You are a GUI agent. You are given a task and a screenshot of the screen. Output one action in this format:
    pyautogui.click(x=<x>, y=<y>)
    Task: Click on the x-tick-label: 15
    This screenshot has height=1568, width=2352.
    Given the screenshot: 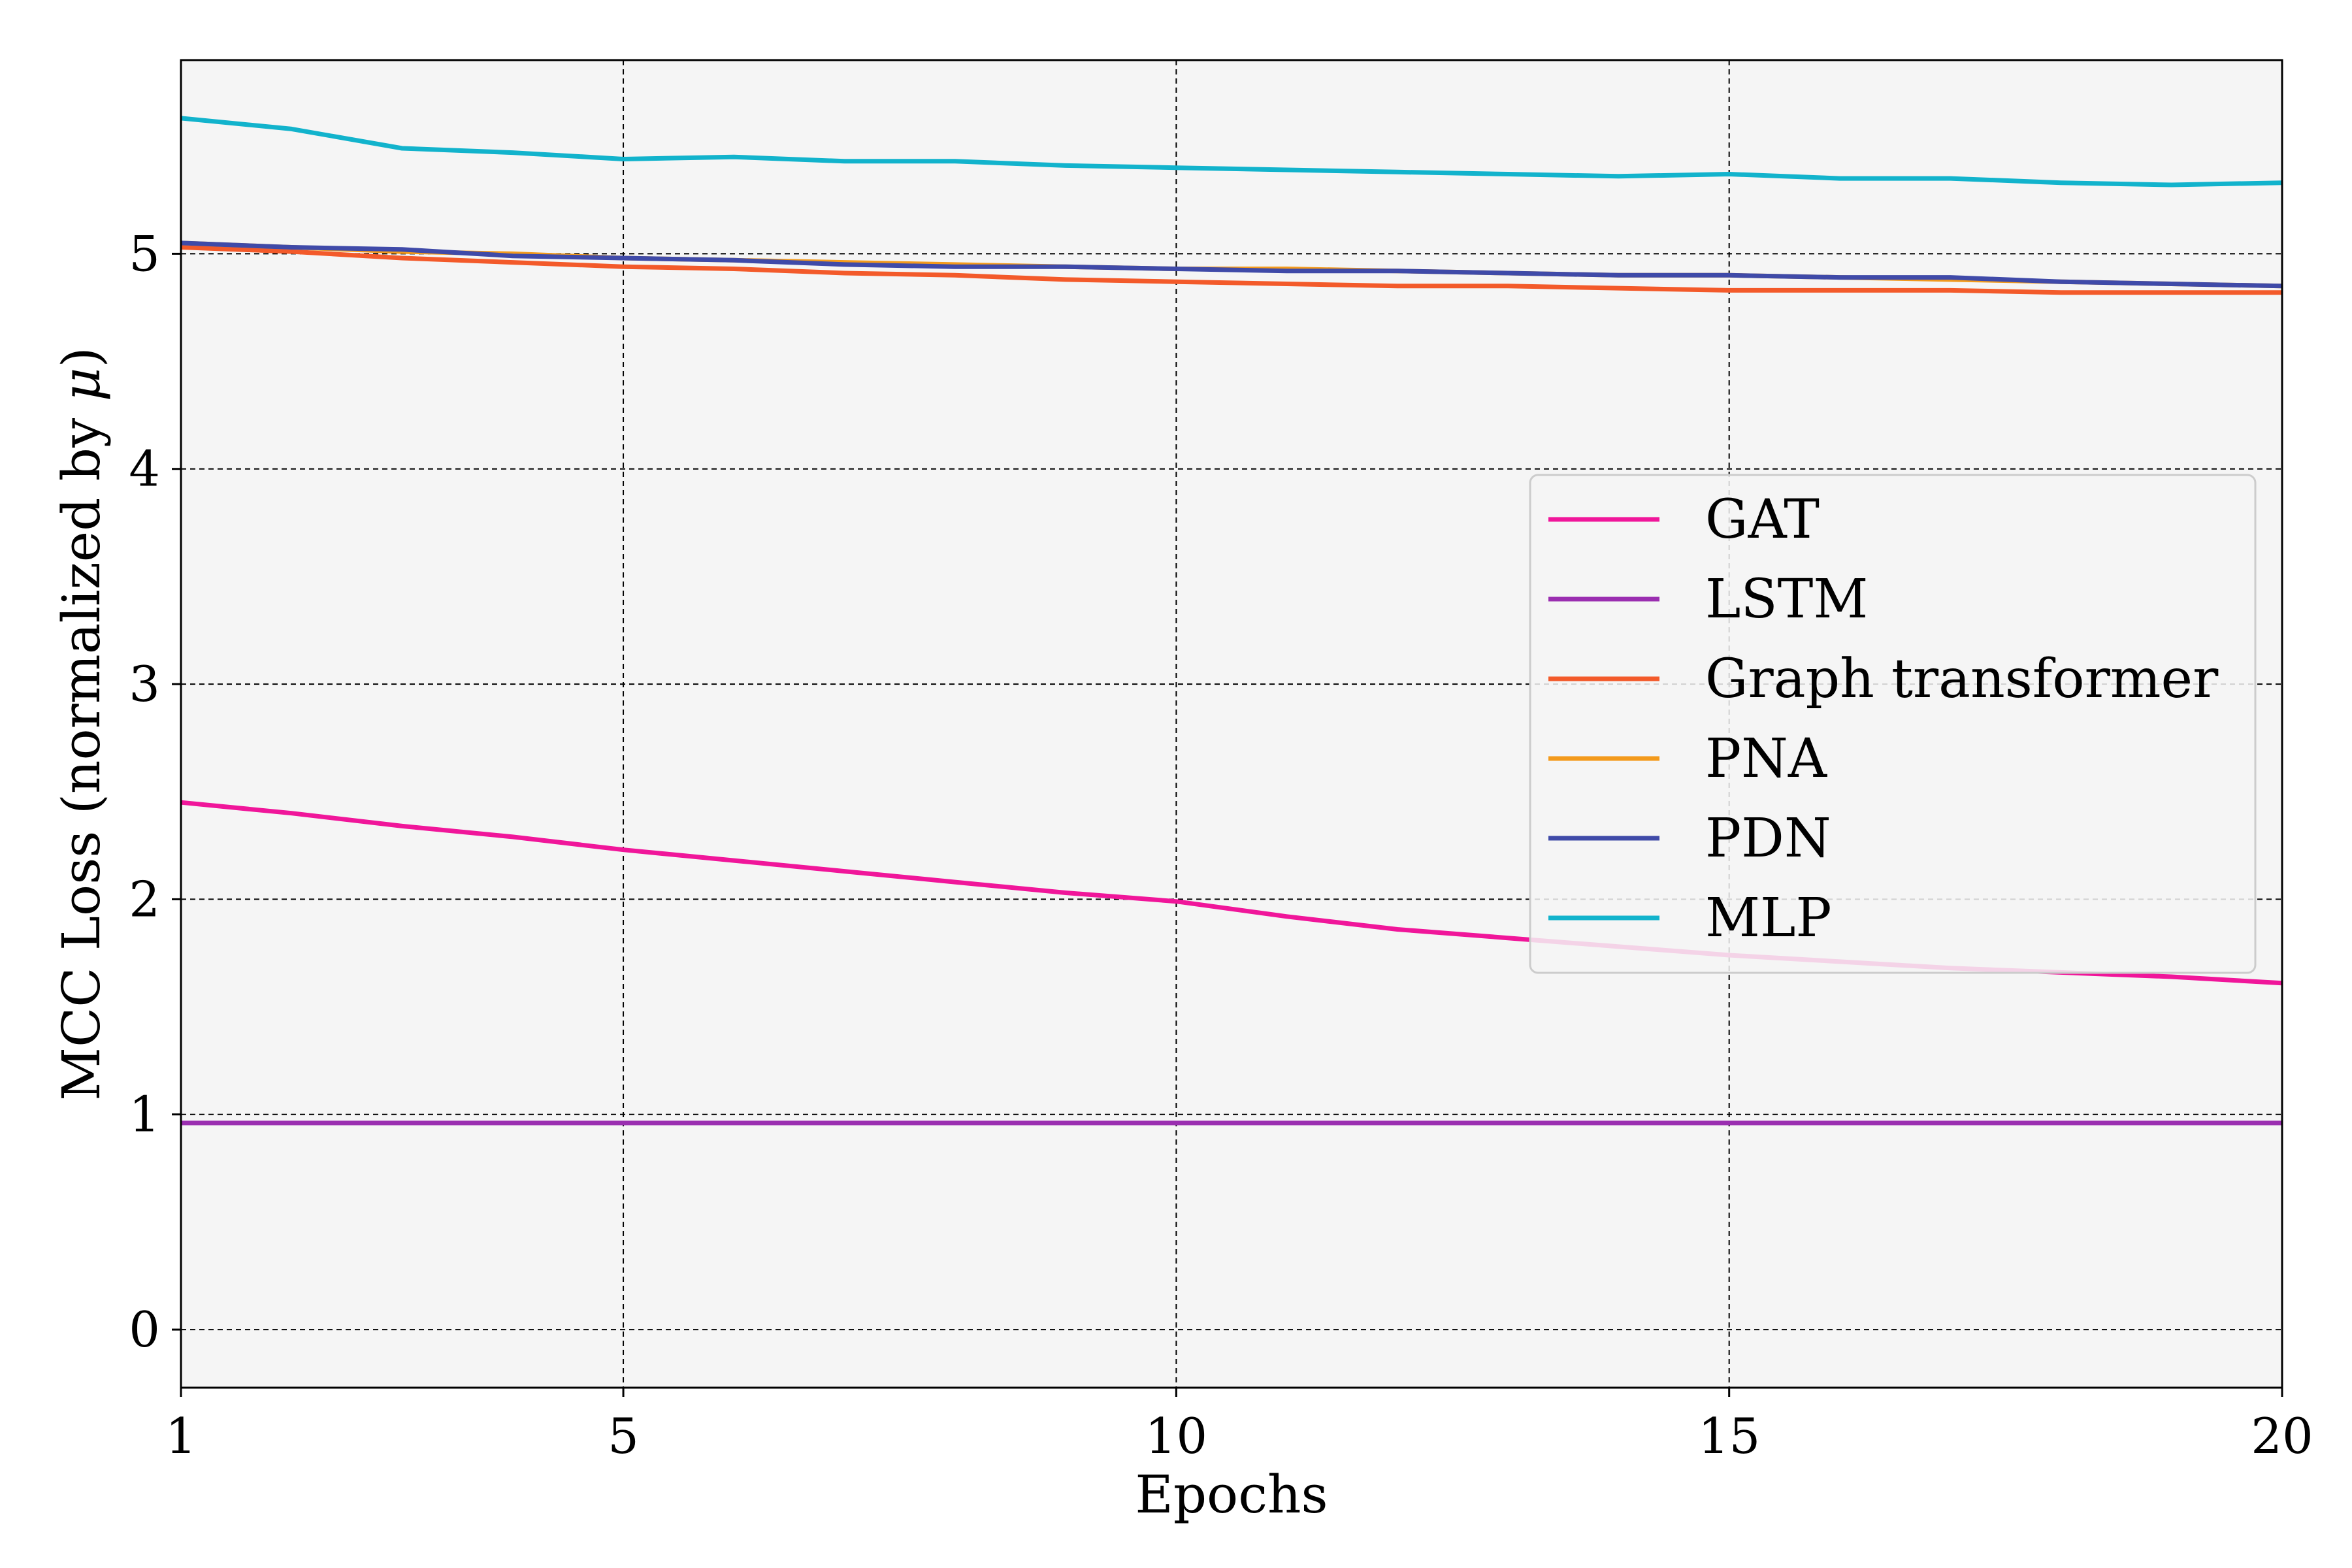 What is the action you would take?
    pyautogui.click(x=1729, y=1436)
    